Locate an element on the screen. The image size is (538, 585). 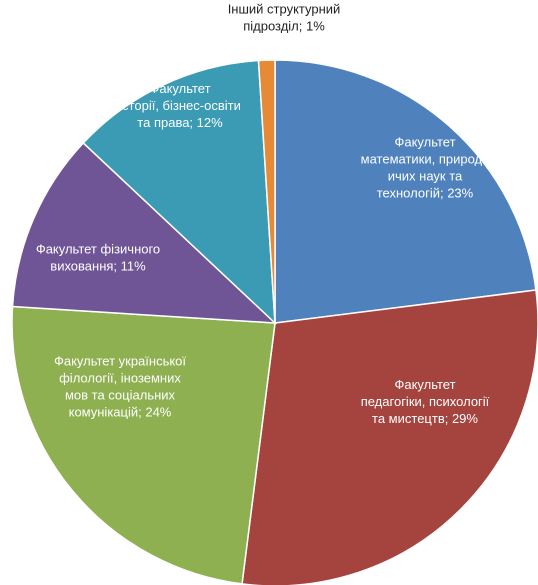
slice-label-6: Інший структурний підрозділ; 1% is located at coordinates (284, 18).